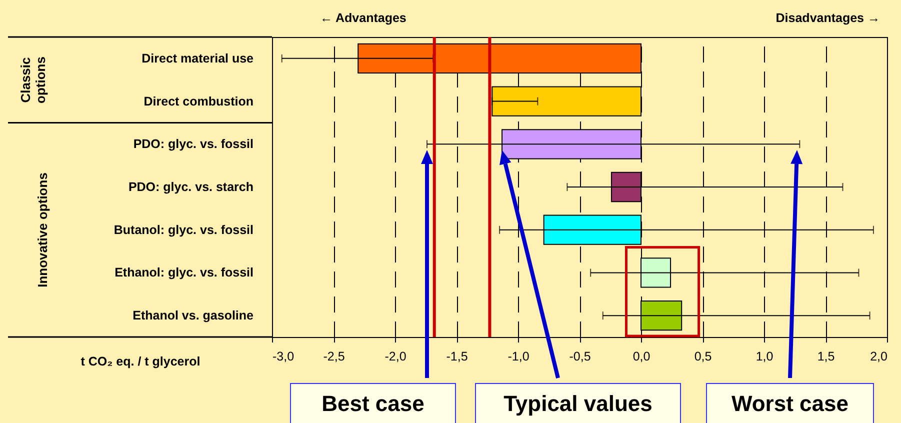 This screenshot has height=423, width=901. Describe the element at coordinates (334, 357) in the screenshot. I see `x-tick-label: -2,5` at that location.